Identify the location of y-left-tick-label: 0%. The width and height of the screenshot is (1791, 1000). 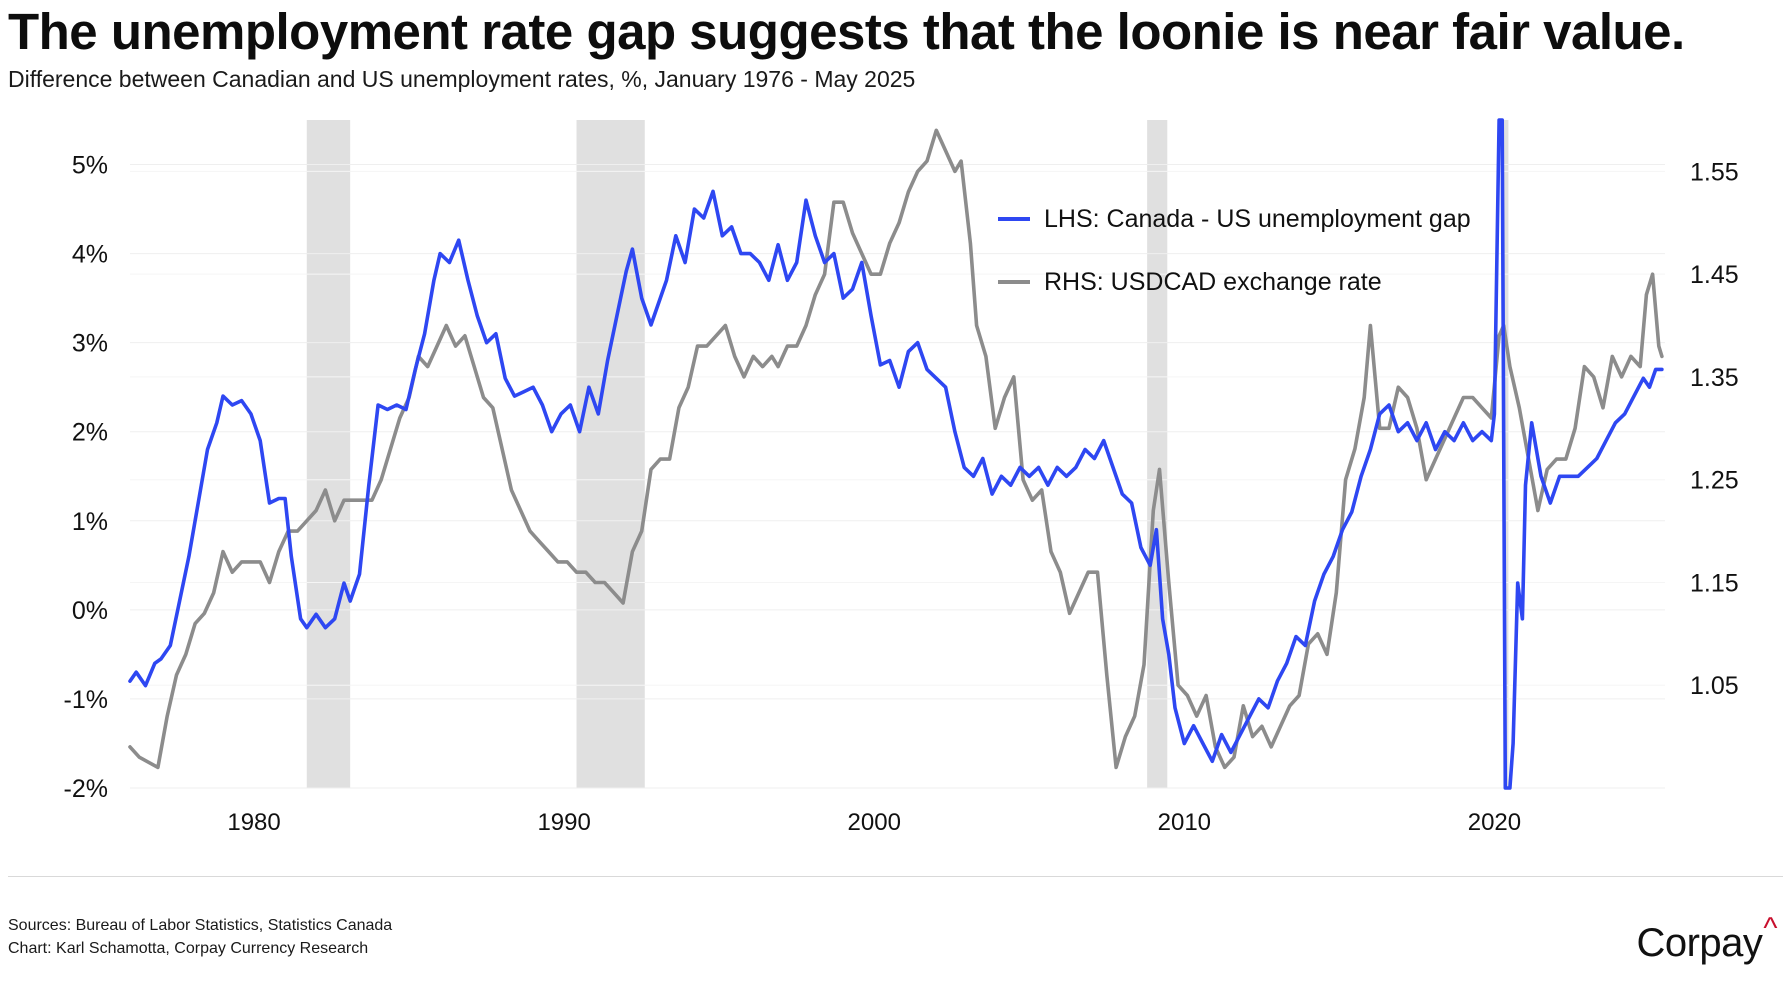
(90, 611).